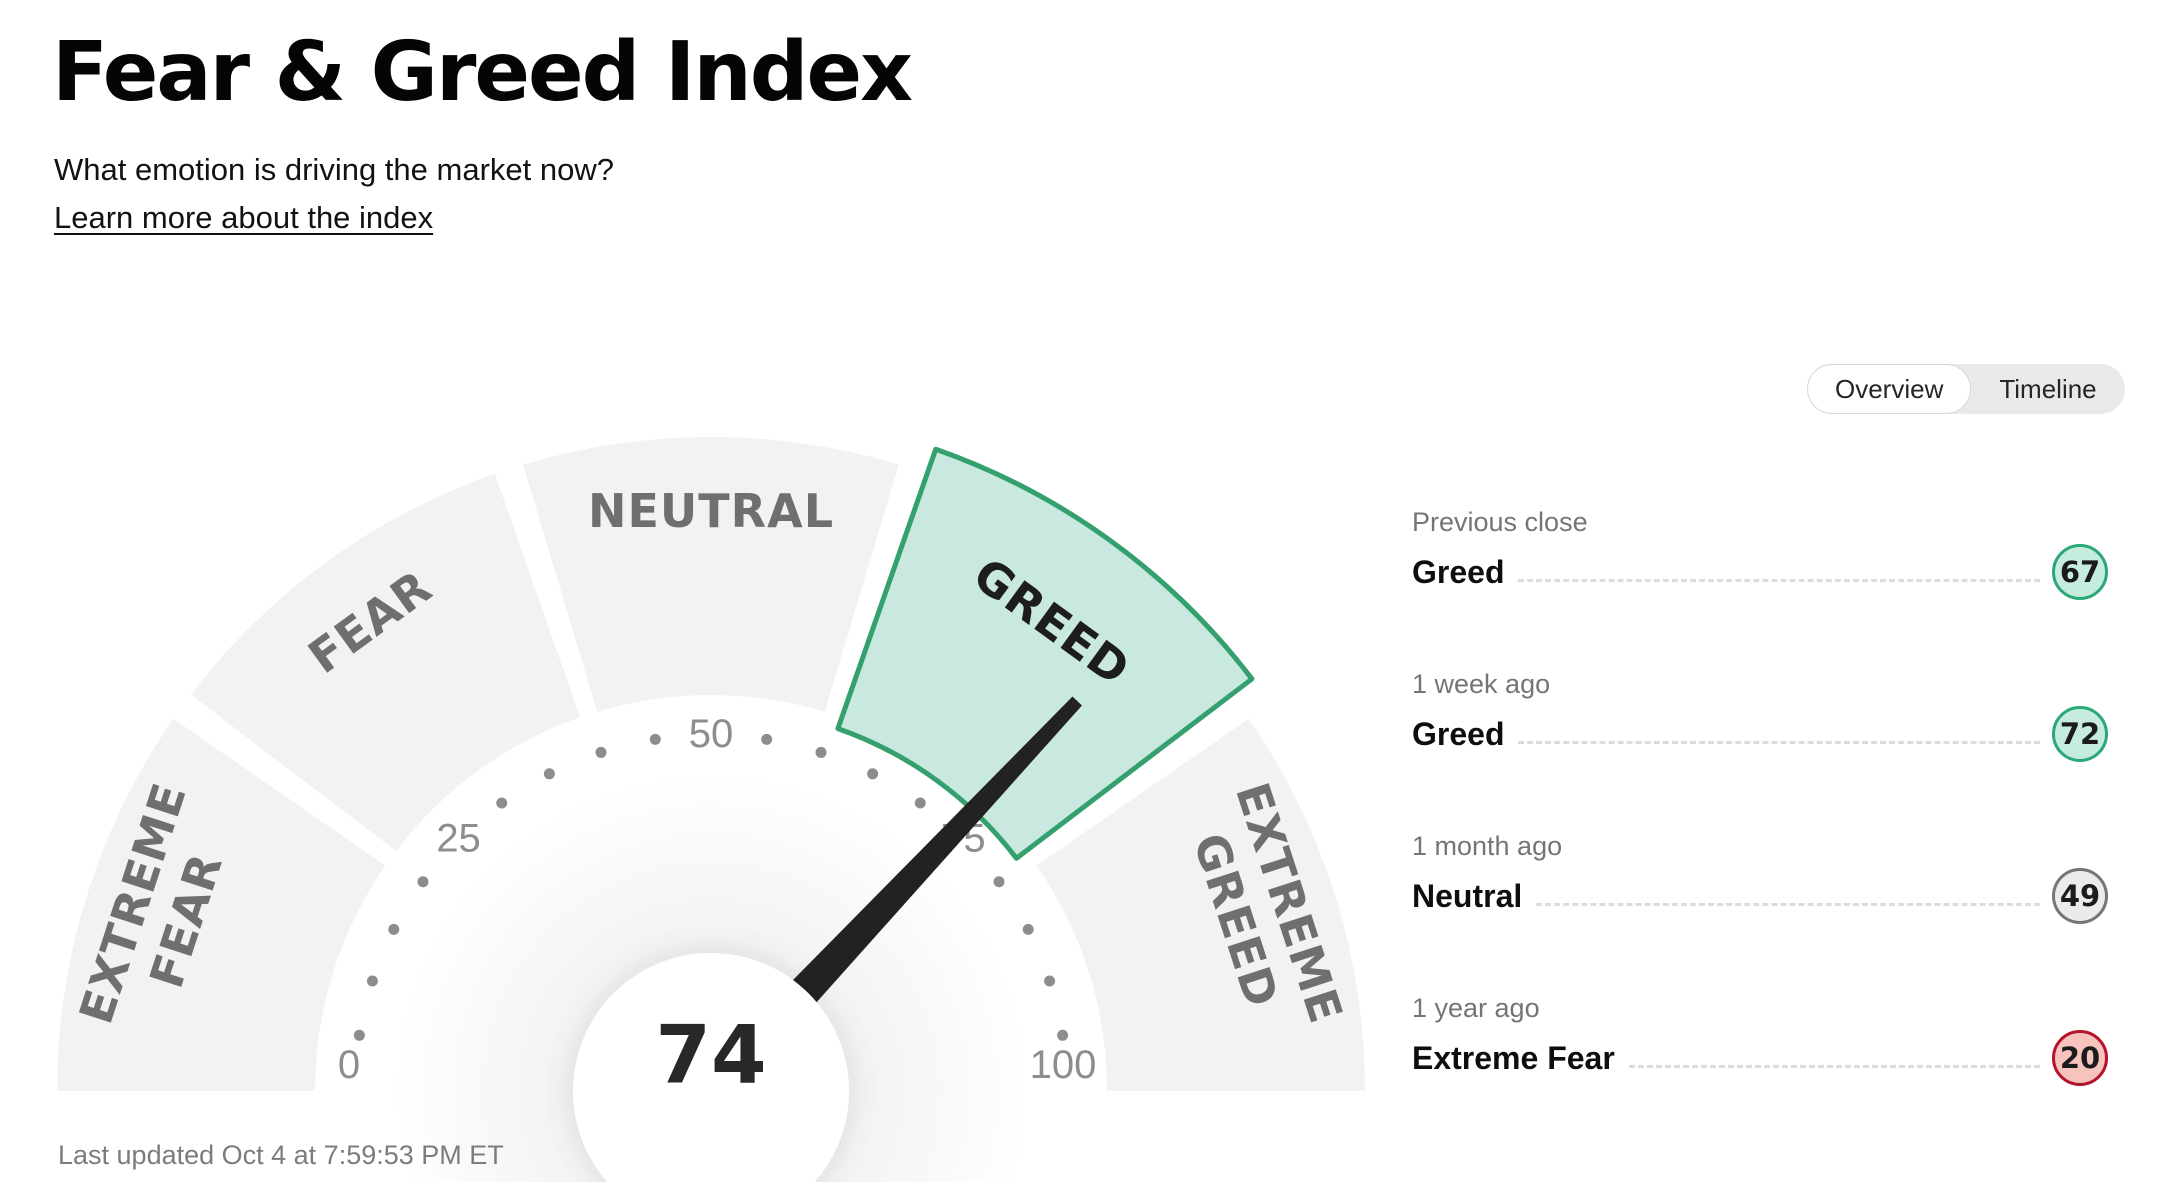  I want to click on history-row: Previous close Greed 67, so click(1760, 553).